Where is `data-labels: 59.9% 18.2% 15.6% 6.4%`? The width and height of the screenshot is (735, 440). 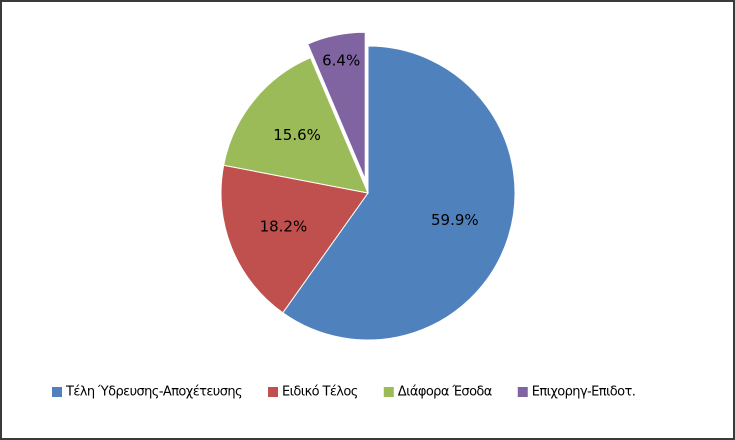
data-labels: 59.9% 18.2% 15.6% 6.4% is located at coordinates (369, 144).